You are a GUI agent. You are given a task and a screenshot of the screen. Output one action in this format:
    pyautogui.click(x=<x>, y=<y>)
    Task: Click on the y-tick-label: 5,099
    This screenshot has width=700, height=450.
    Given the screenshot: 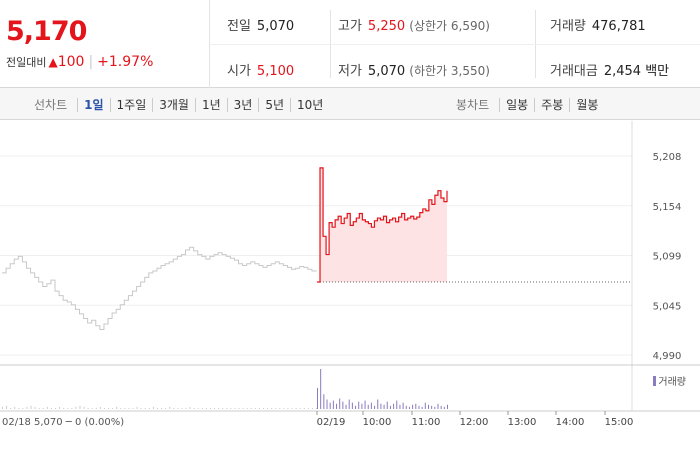 What is the action you would take?
    pyautogui.click(x=667, y=257)
    